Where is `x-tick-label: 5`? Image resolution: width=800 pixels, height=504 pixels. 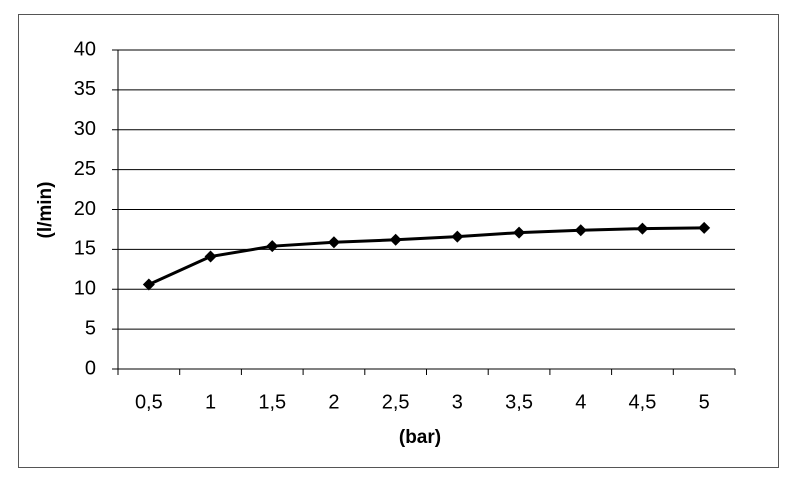 x-tick-label: 5 is located at coordinates (704, 402).